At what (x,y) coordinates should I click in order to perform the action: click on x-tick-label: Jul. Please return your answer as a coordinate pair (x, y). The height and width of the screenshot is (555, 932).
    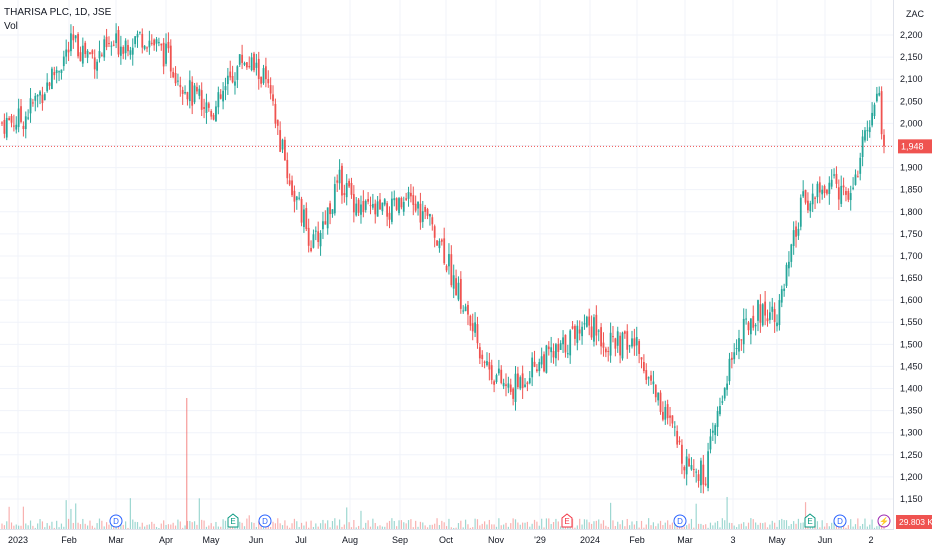
    Looking at the image, I should click on (301, 540).